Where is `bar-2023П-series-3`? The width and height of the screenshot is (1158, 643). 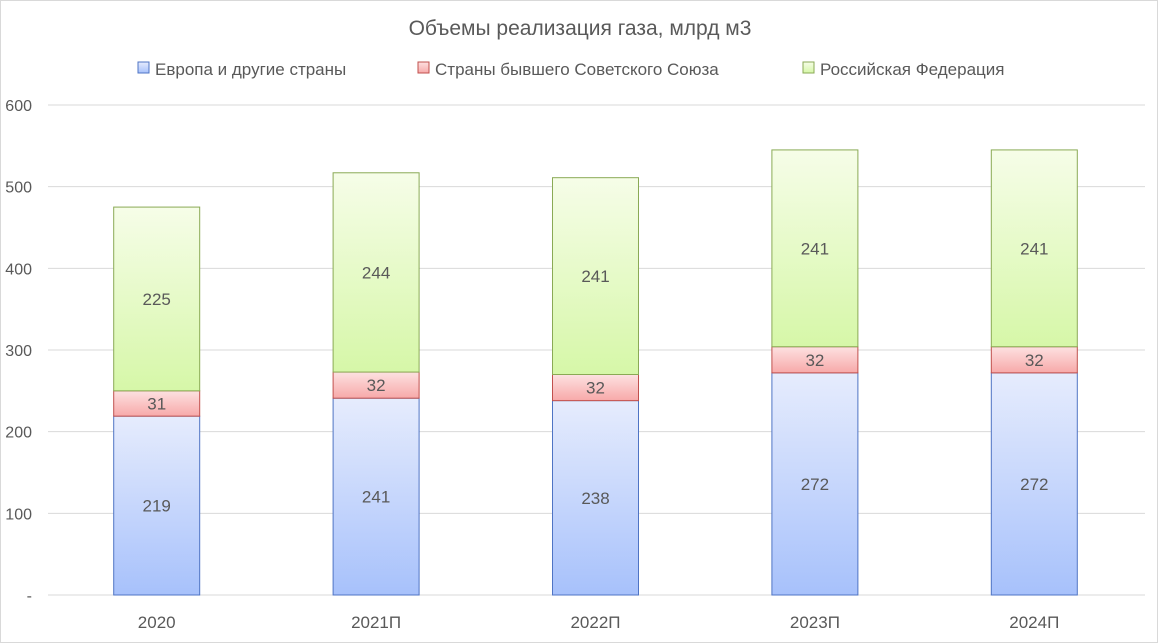
bar-2023П-series-3 is located at coordinates (815, 248).